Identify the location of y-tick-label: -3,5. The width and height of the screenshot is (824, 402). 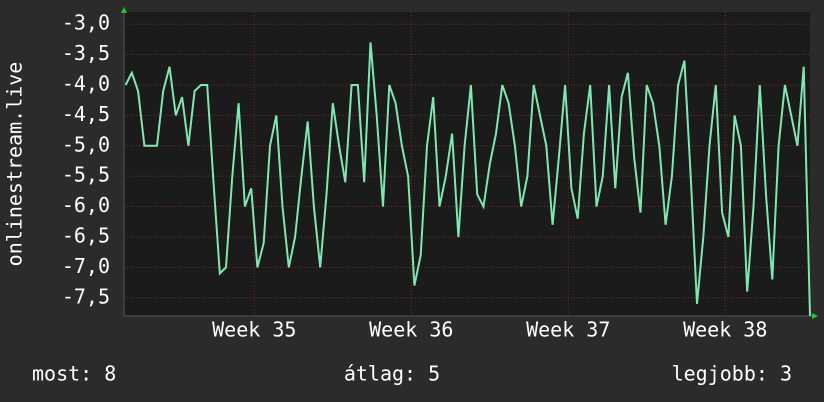
(86, 53).